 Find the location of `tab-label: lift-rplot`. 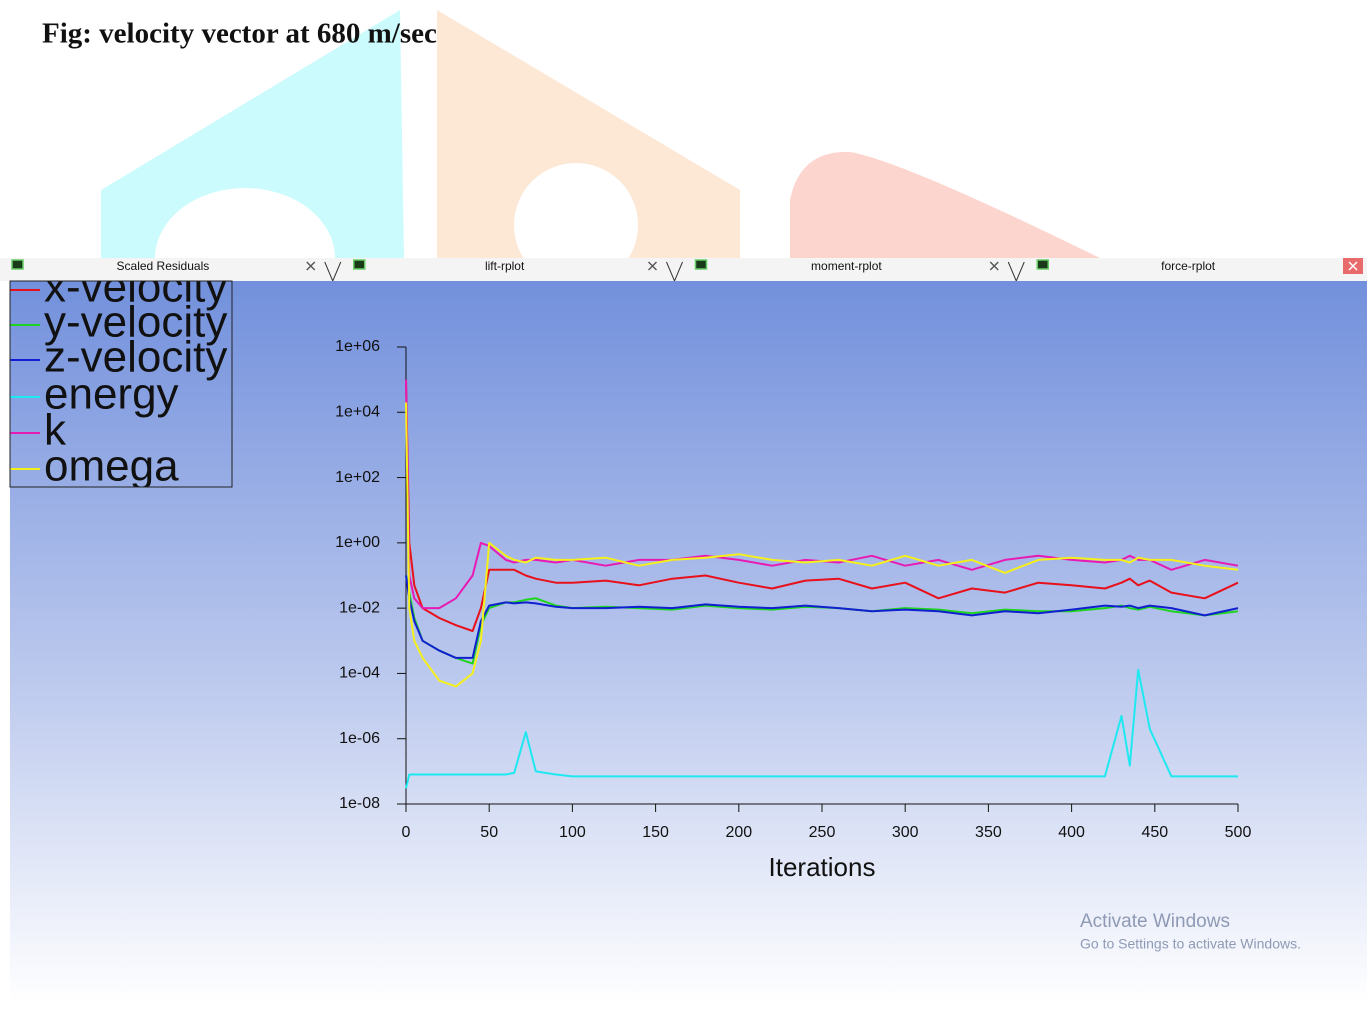

tab-label: lift-rplot is located at coordinates (505, 266).